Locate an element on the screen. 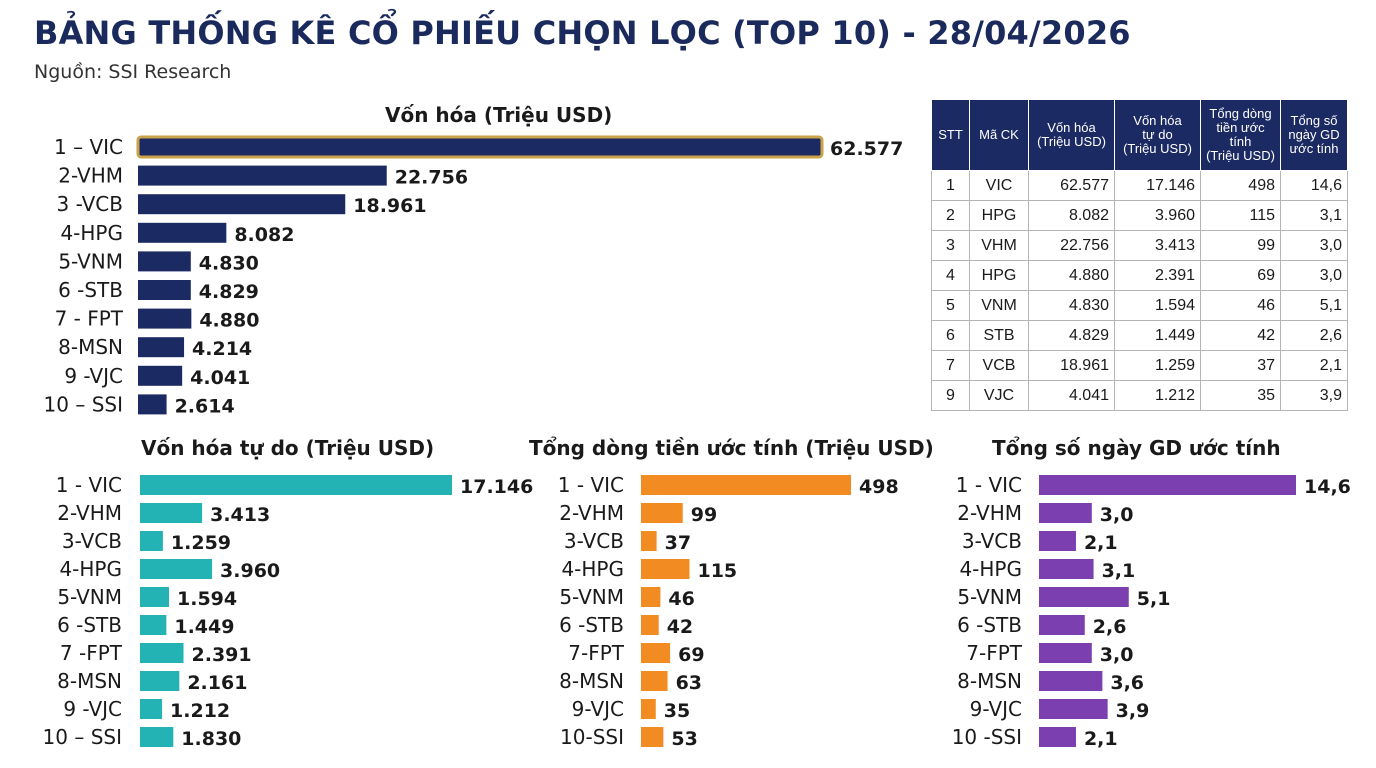 The image size is (1376, 768). table-row: 7 VCB 18.961 1.259 37 2,1 is located at coordinates (1139, 365).